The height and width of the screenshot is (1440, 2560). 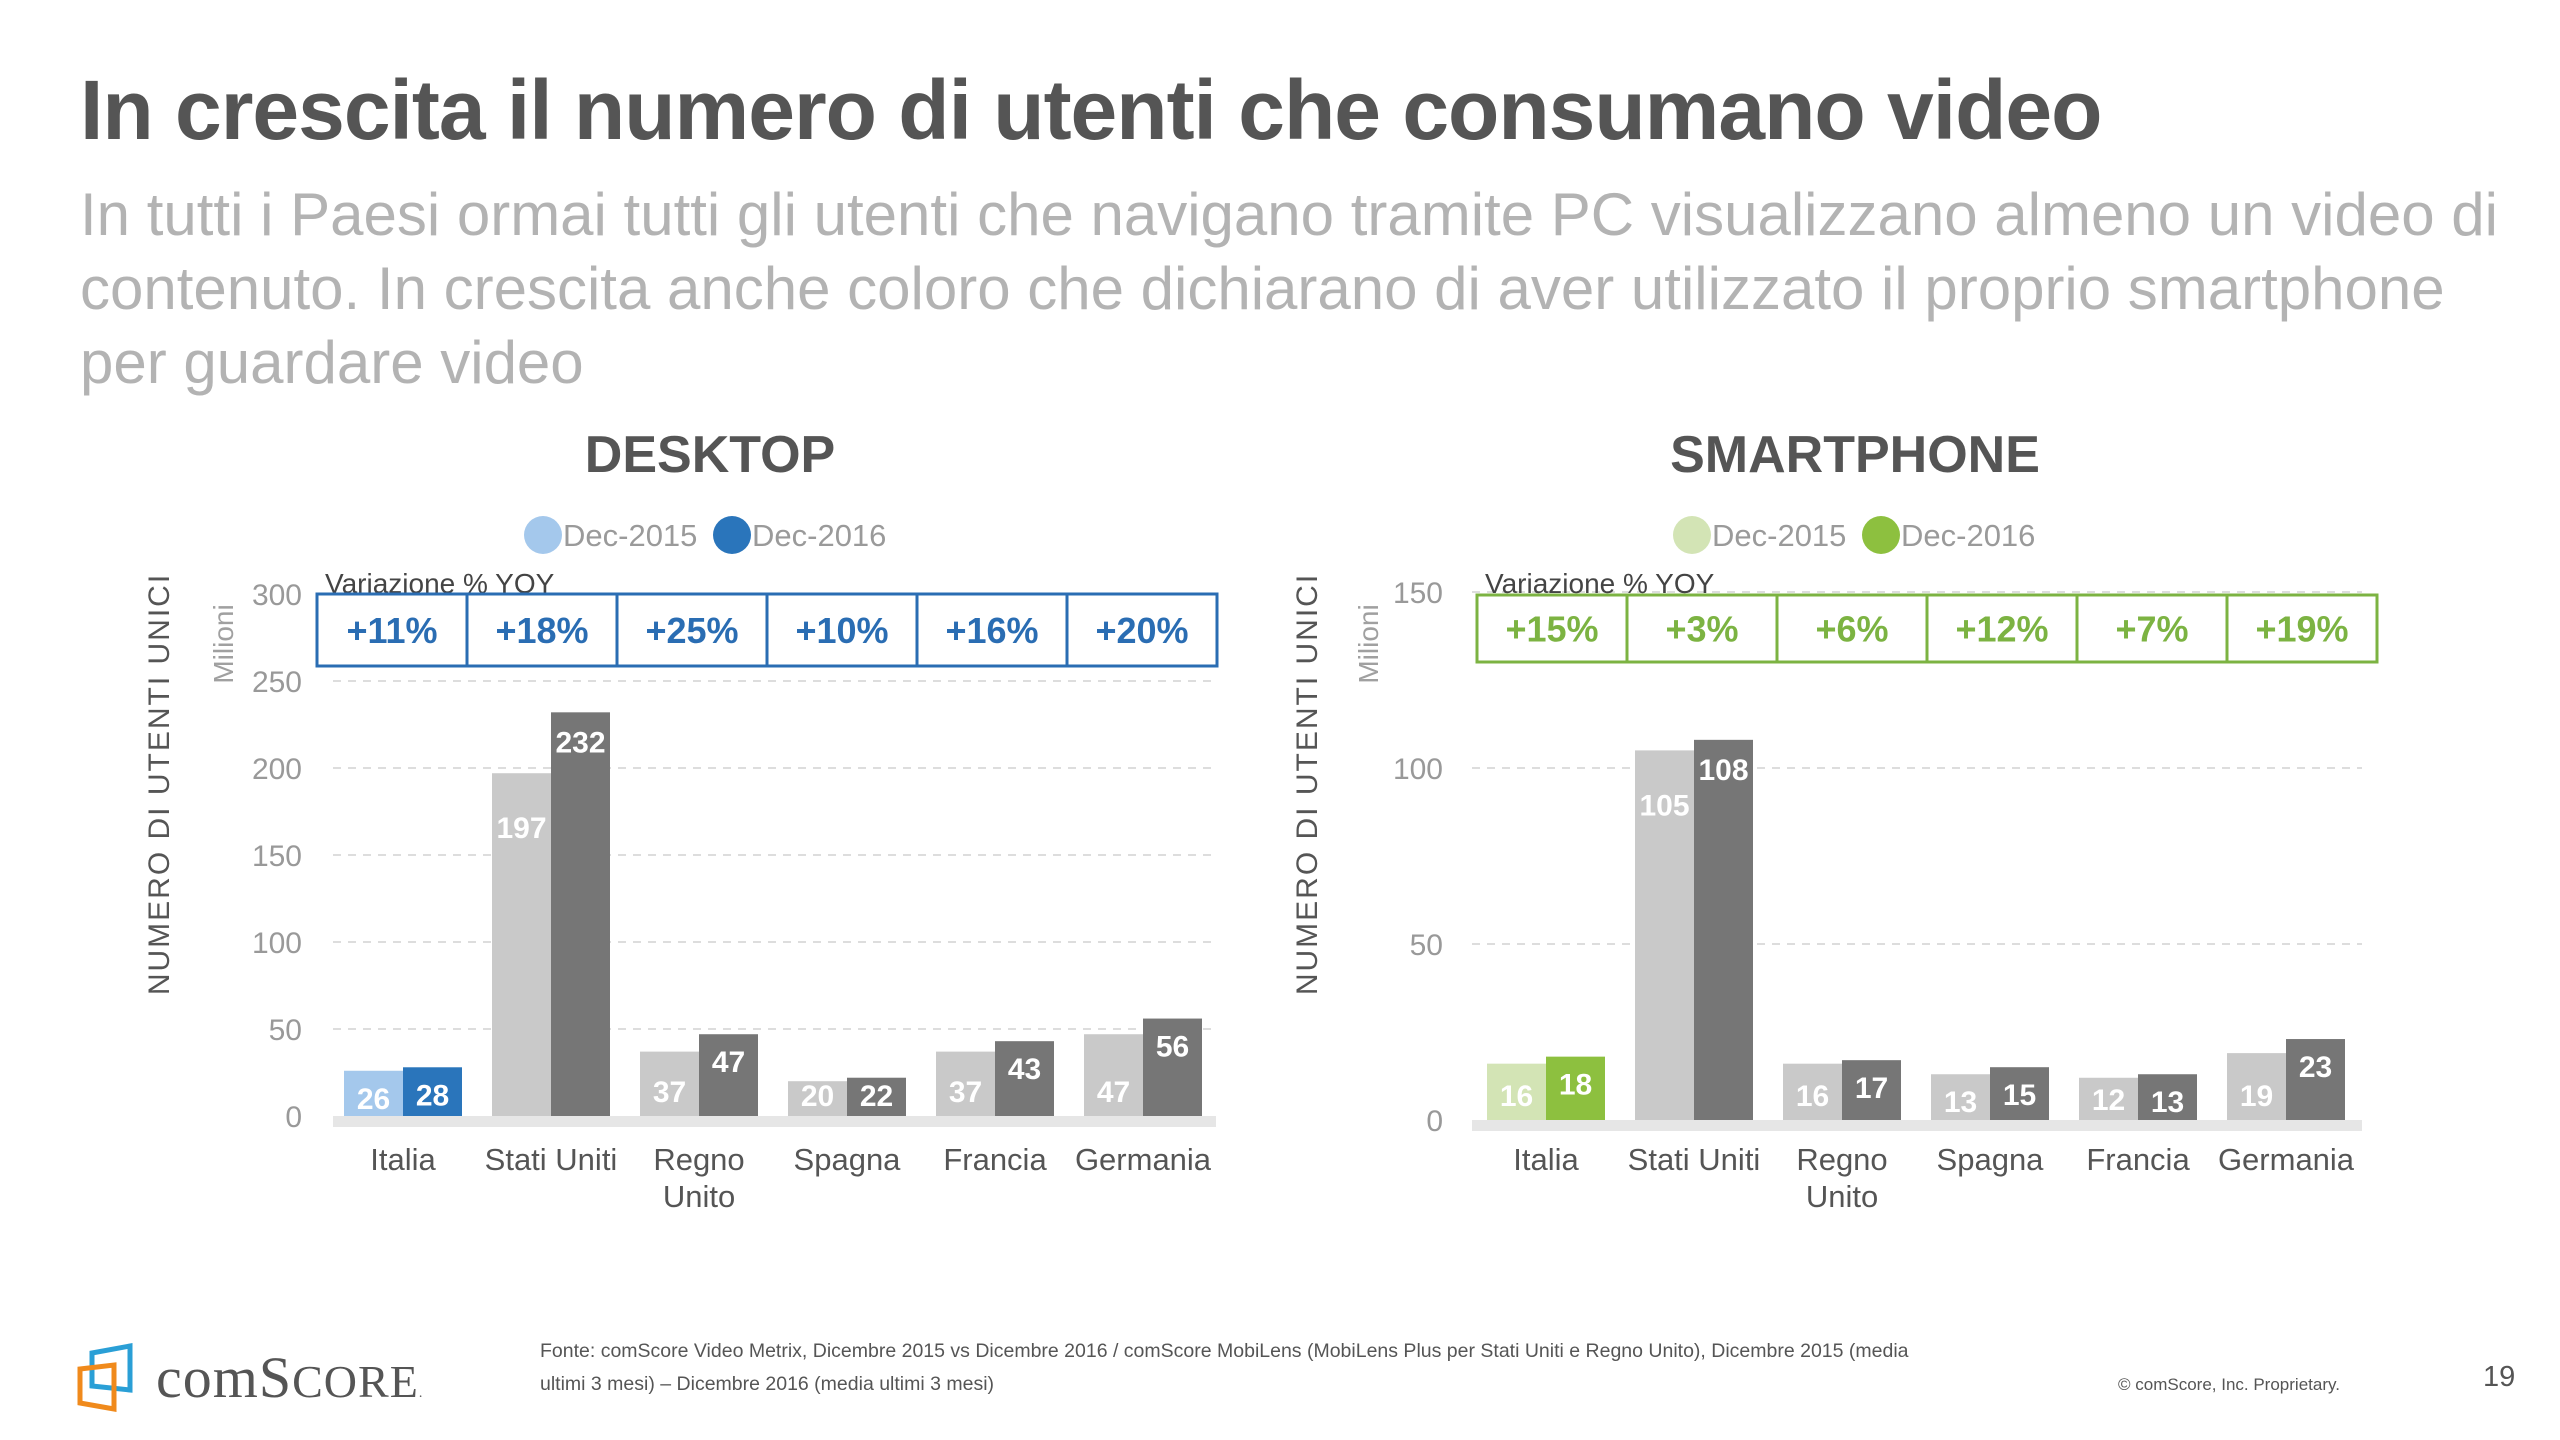 What do you see at coordinates (2286, 1159) in the screenshot?
I see `smartphone-x-tick-label: Germania` at bounding box center [2286, 1159].